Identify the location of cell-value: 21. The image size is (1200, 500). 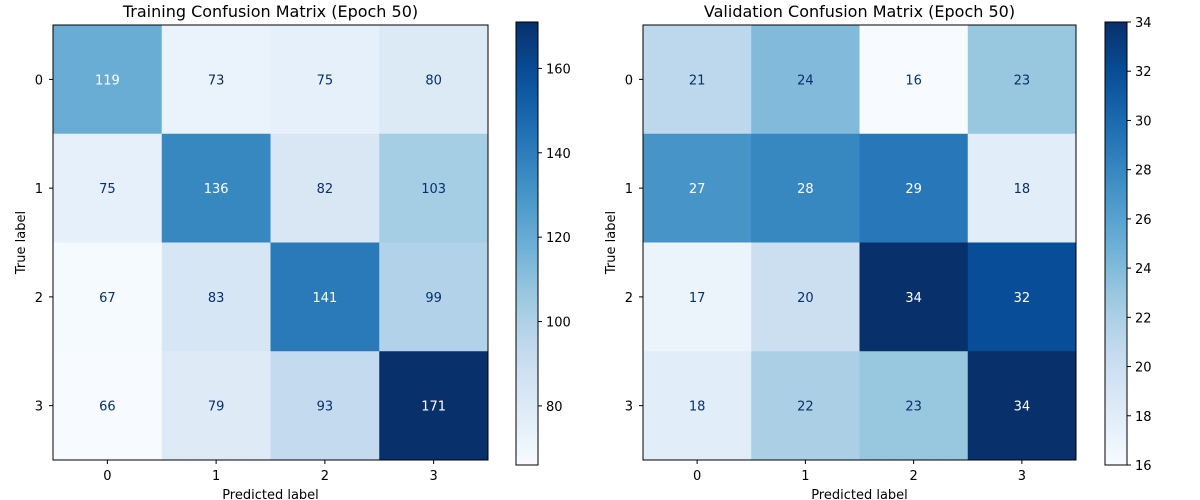
(697, 80).